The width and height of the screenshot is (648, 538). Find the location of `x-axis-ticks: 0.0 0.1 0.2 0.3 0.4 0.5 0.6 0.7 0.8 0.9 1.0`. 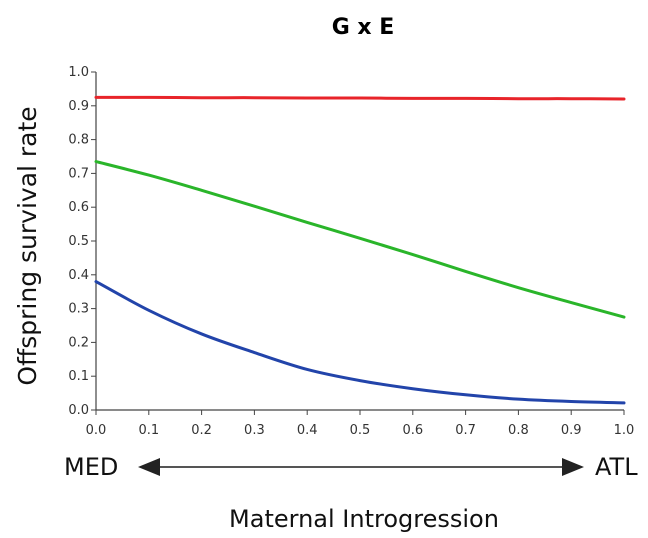

x-axis-ticks: 0.0 0.1 0.2 0.3 0.4 0.5 0.6 0.7 0.8 0.9 1.0 is located at coordinates (360, 424).